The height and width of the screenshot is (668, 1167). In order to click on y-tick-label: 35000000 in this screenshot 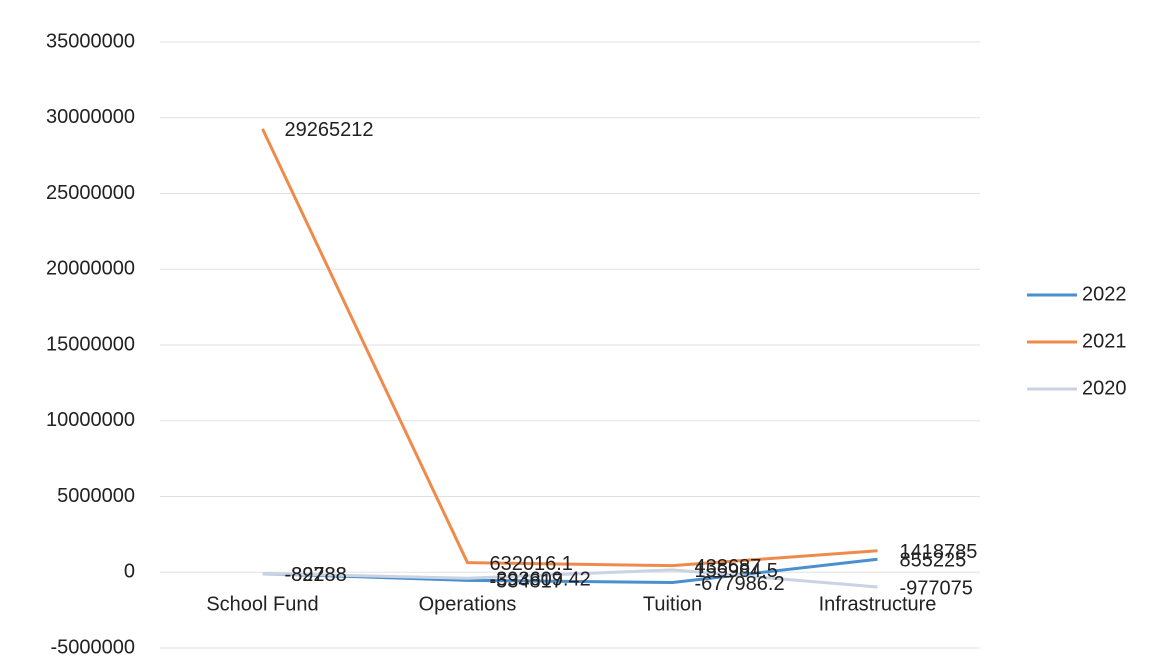, I will do `click(90, 41)`.